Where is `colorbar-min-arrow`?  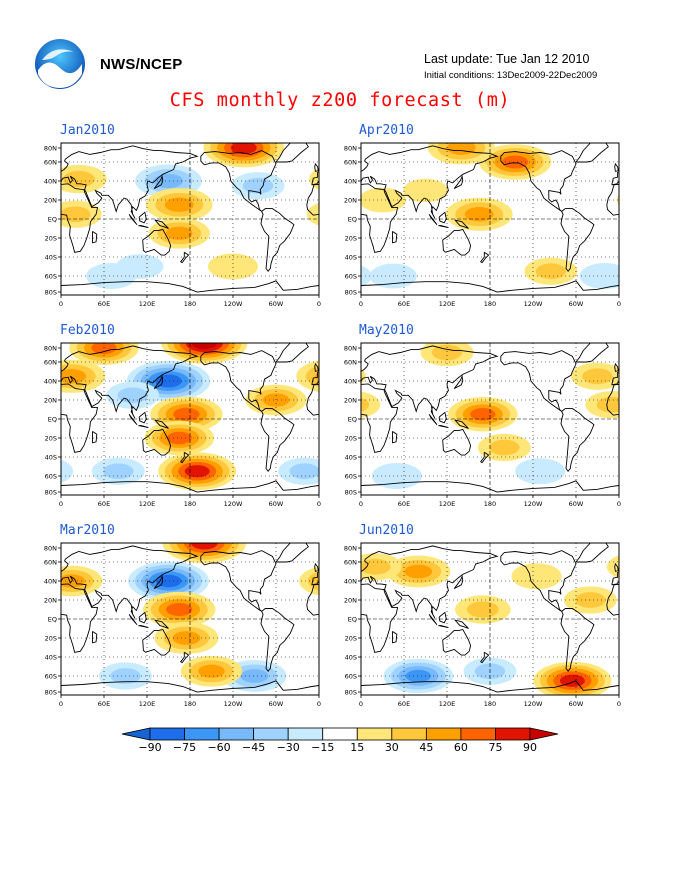 colorbar-min-arrow is located at coordinates (136, 734).